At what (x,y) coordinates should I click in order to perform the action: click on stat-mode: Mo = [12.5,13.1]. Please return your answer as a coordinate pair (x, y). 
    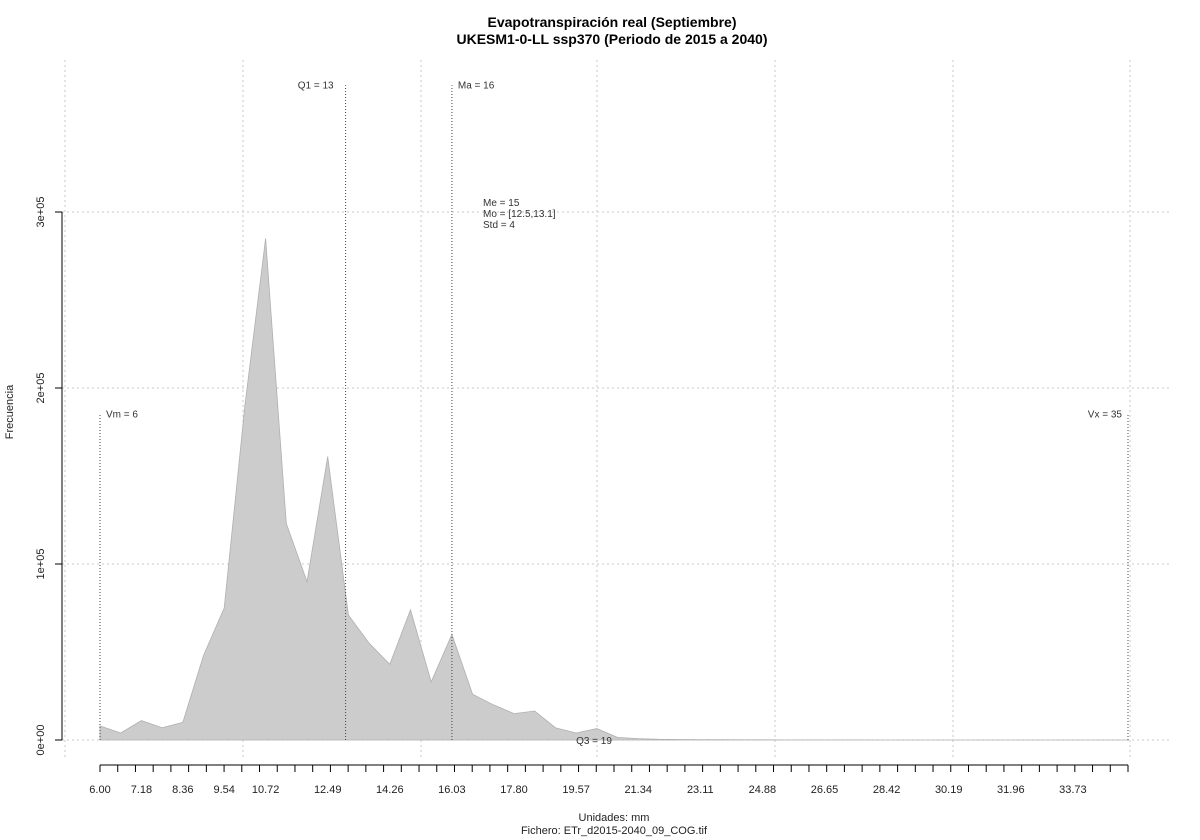
    Looking at the image, I should click on (519, 214).